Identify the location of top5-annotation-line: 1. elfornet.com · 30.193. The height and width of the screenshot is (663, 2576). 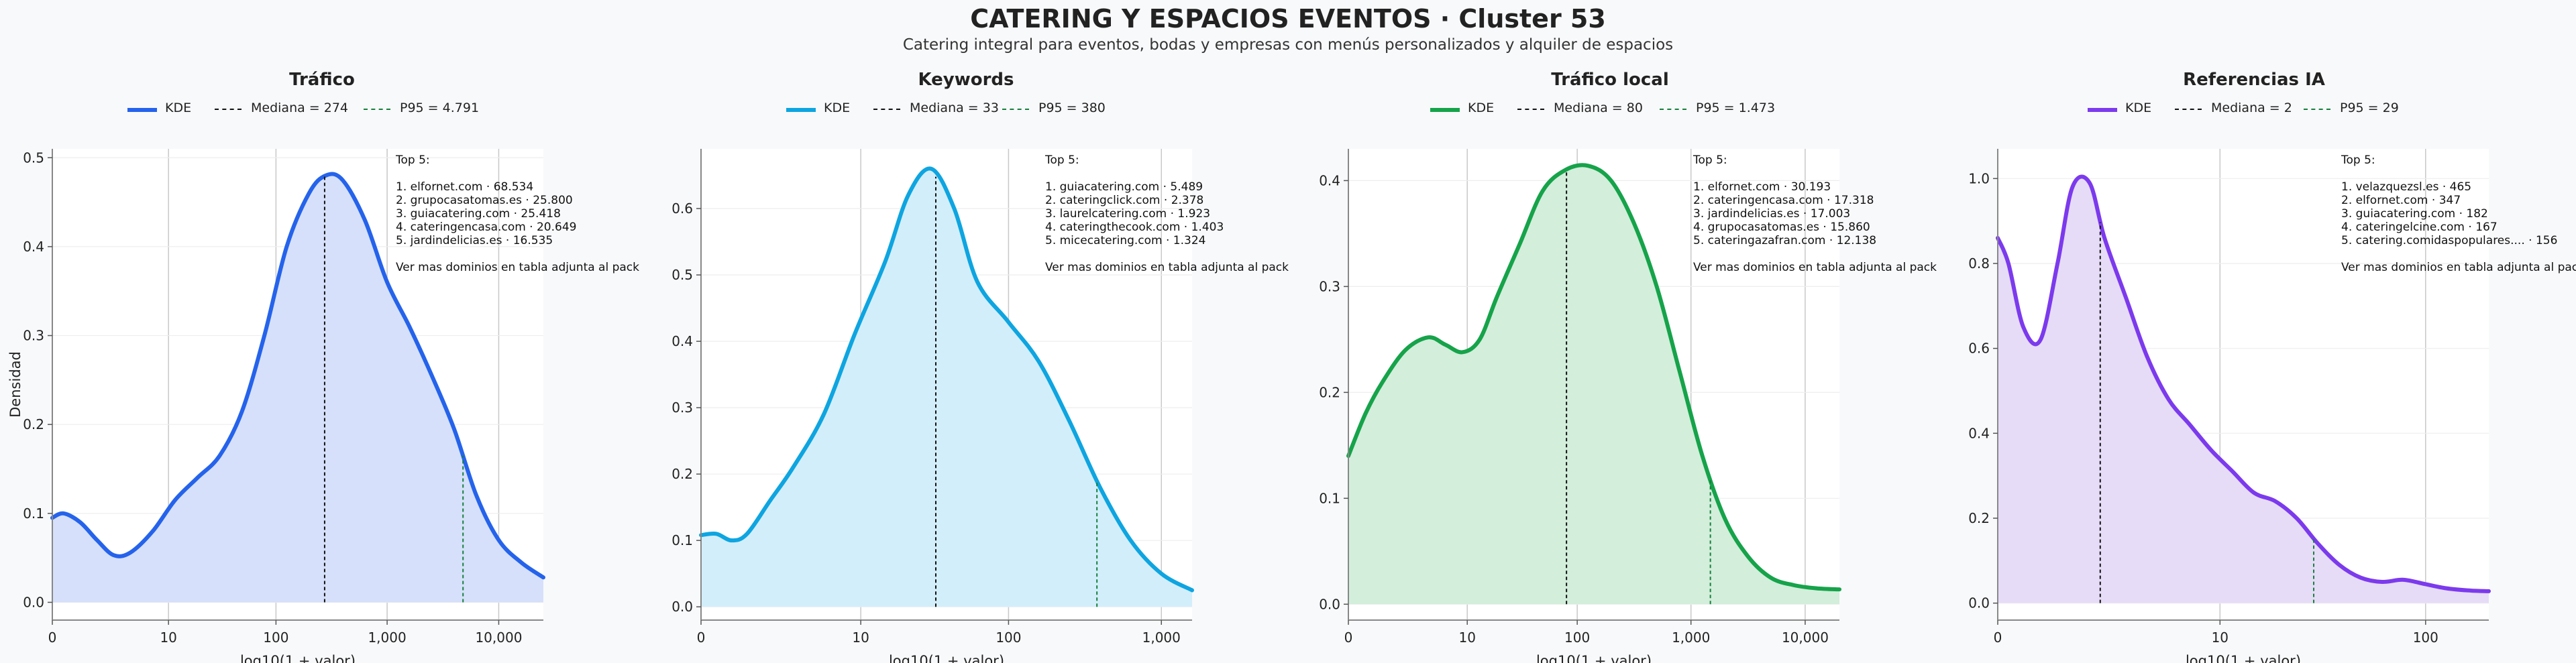
(1762, 187).